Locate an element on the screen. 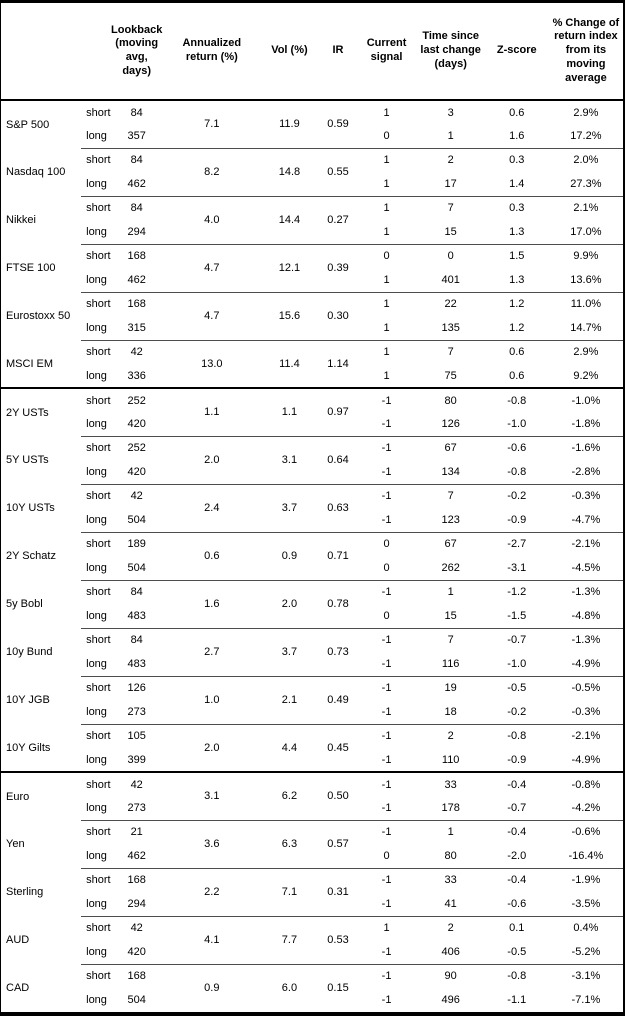 The width and height of the screenshot is (625, 1016). pct-change-value: -7.1% is located at coordinates (586, 1000).